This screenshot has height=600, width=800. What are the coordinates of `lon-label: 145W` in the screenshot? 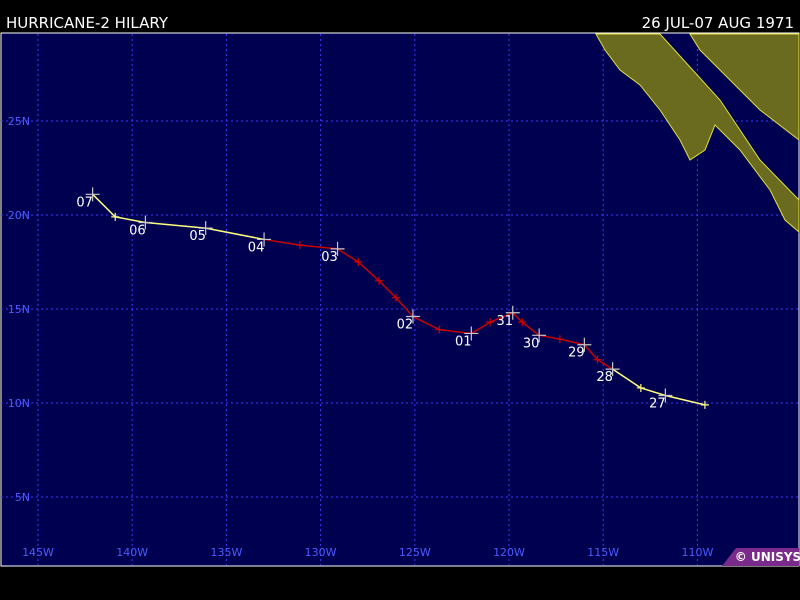 It's located at (38, 552).